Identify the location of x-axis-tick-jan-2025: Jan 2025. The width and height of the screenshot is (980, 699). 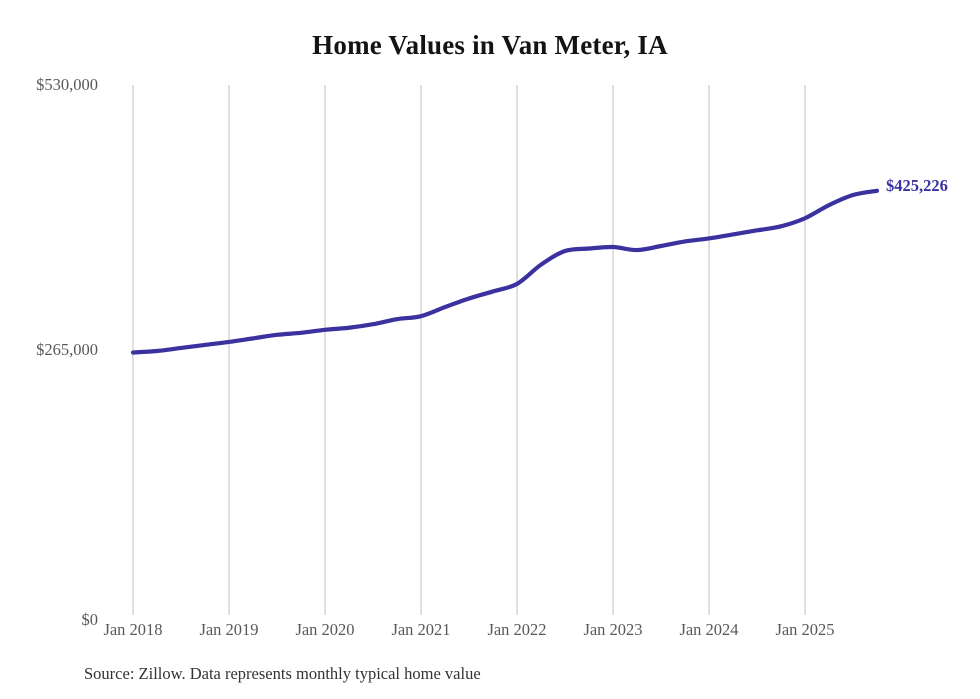
(805, 629).